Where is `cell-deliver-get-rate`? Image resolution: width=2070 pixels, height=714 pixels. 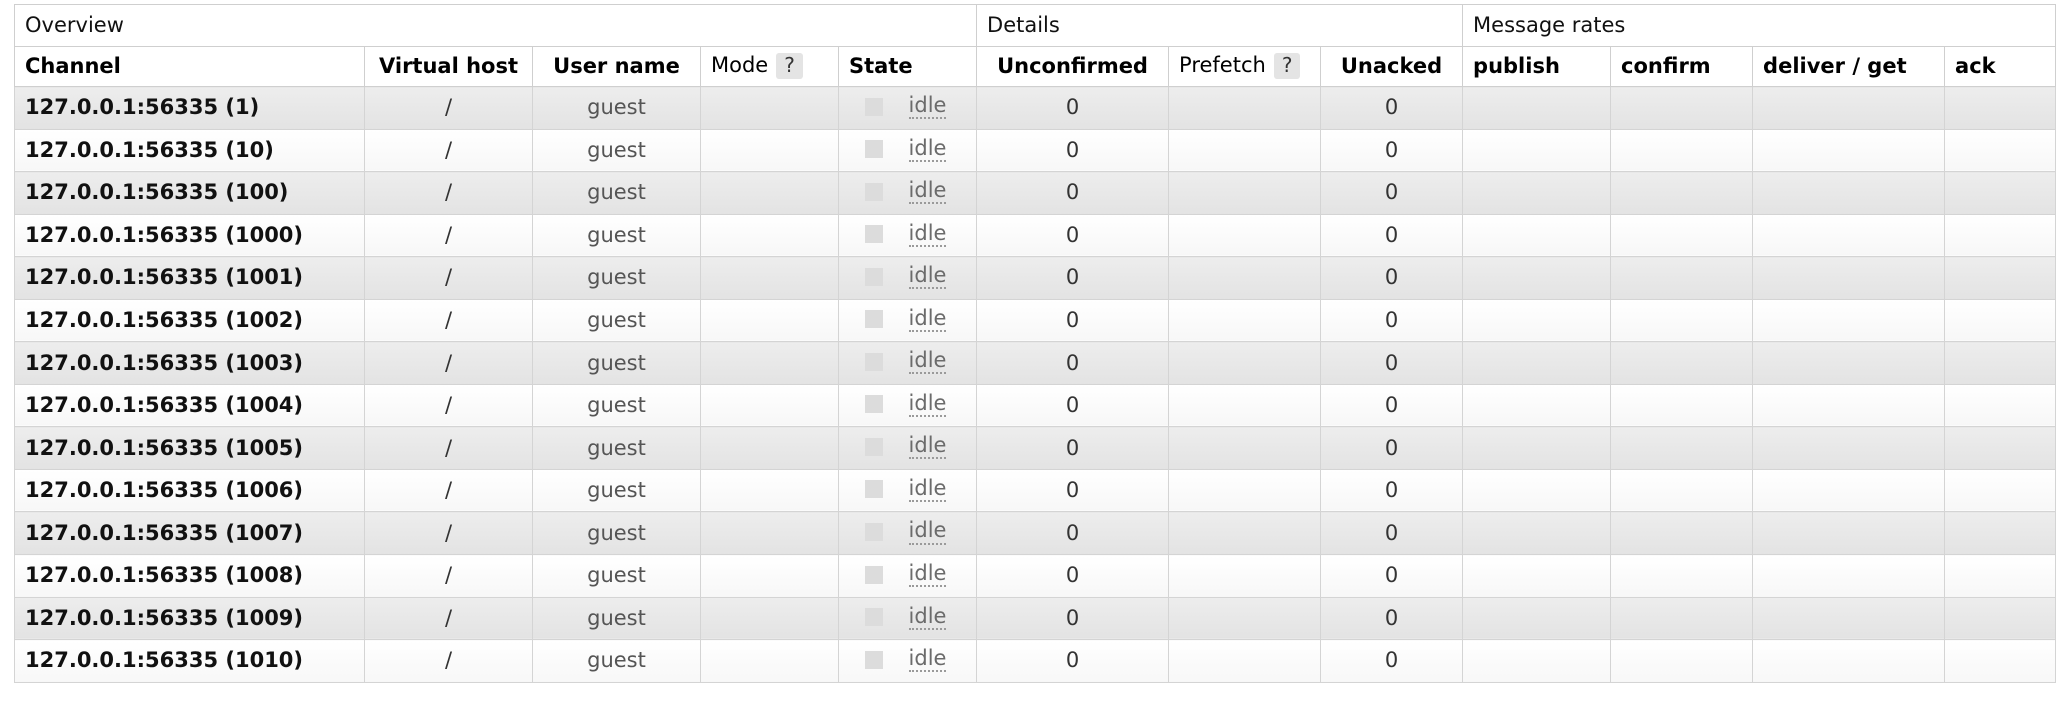
cell-deliver-get-rate is located at coordinates (1849, 108).